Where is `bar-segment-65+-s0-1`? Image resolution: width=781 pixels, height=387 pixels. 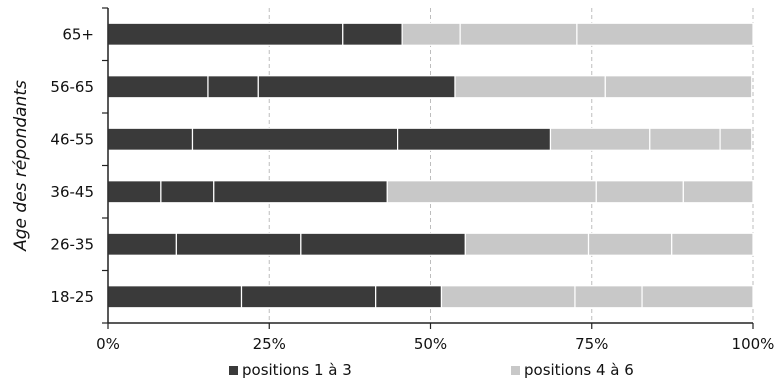
bar-segment-65+-s0-1 is located at coordinates (372, 34).